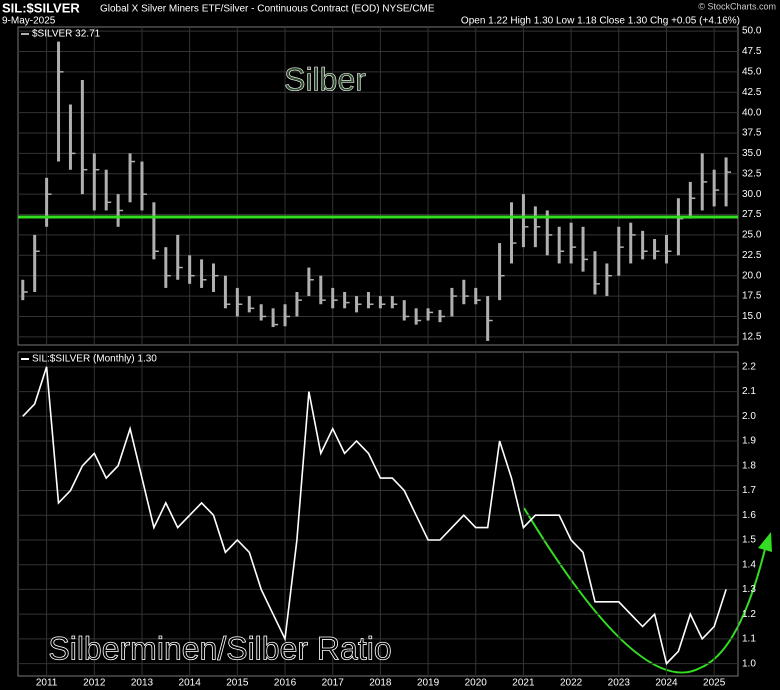 Image resolution: width=780 pixels, height=690 pixels. I want to click on legend: $SILVER 32.71, so click(66, 34).